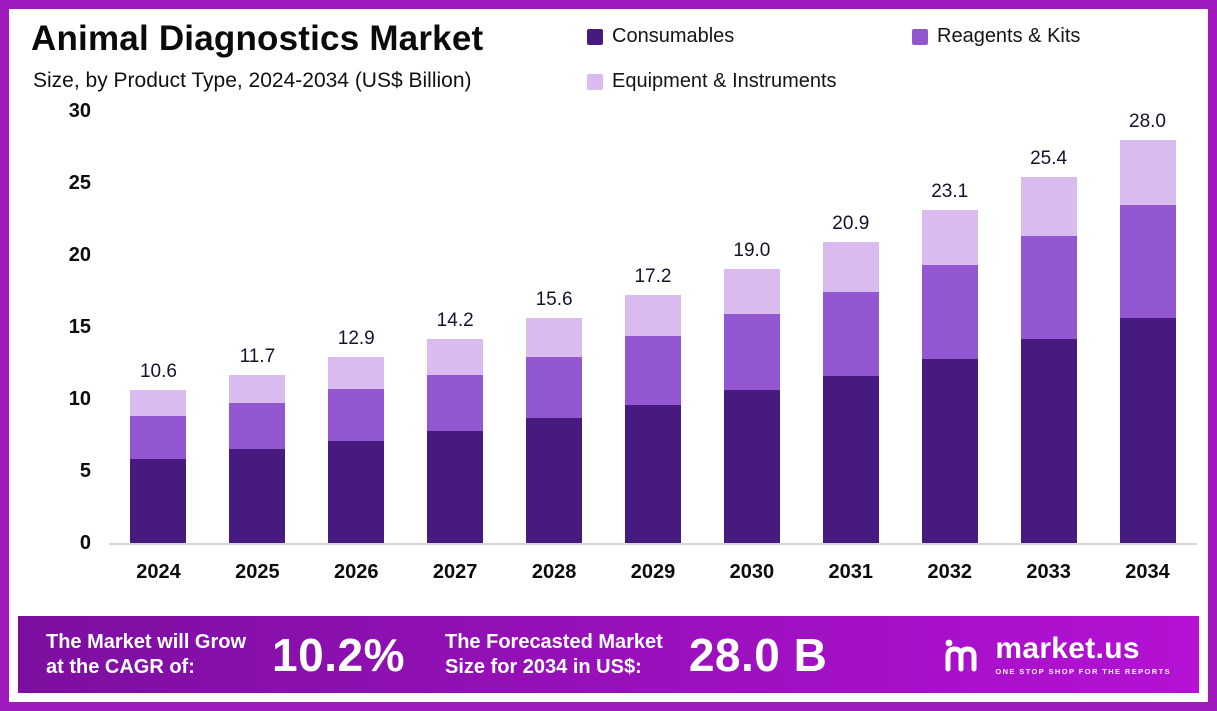  What do you see at coordinates (338, 654) in the screenshot?
I see `cagr-value: 10.2%` at bounding box center [338, 654].